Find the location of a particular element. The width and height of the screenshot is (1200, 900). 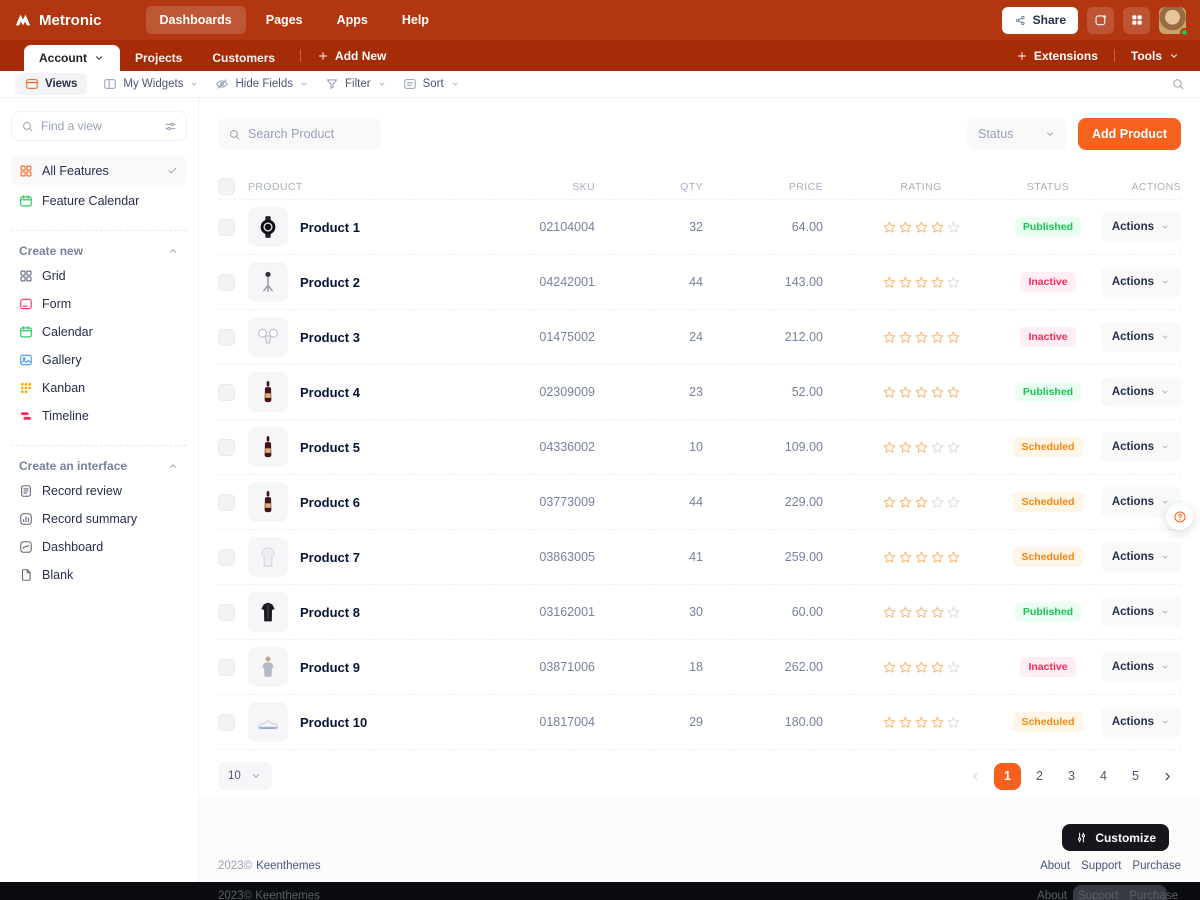

filter-dropdown: Filter is located at coordinates (356, 84).